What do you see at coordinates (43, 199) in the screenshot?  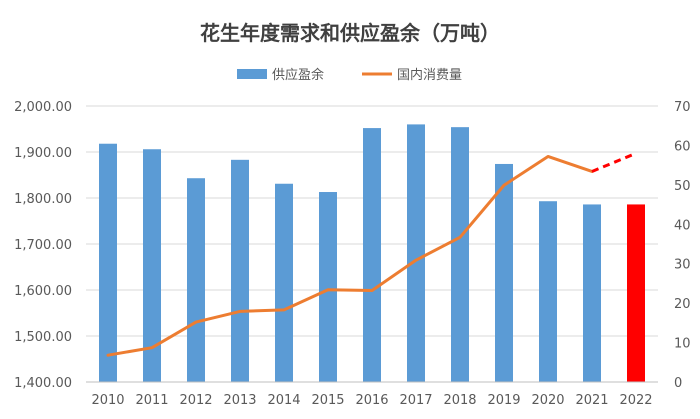 I see `left-tick-label: 1,800.00` at bounding box center [43, 199].